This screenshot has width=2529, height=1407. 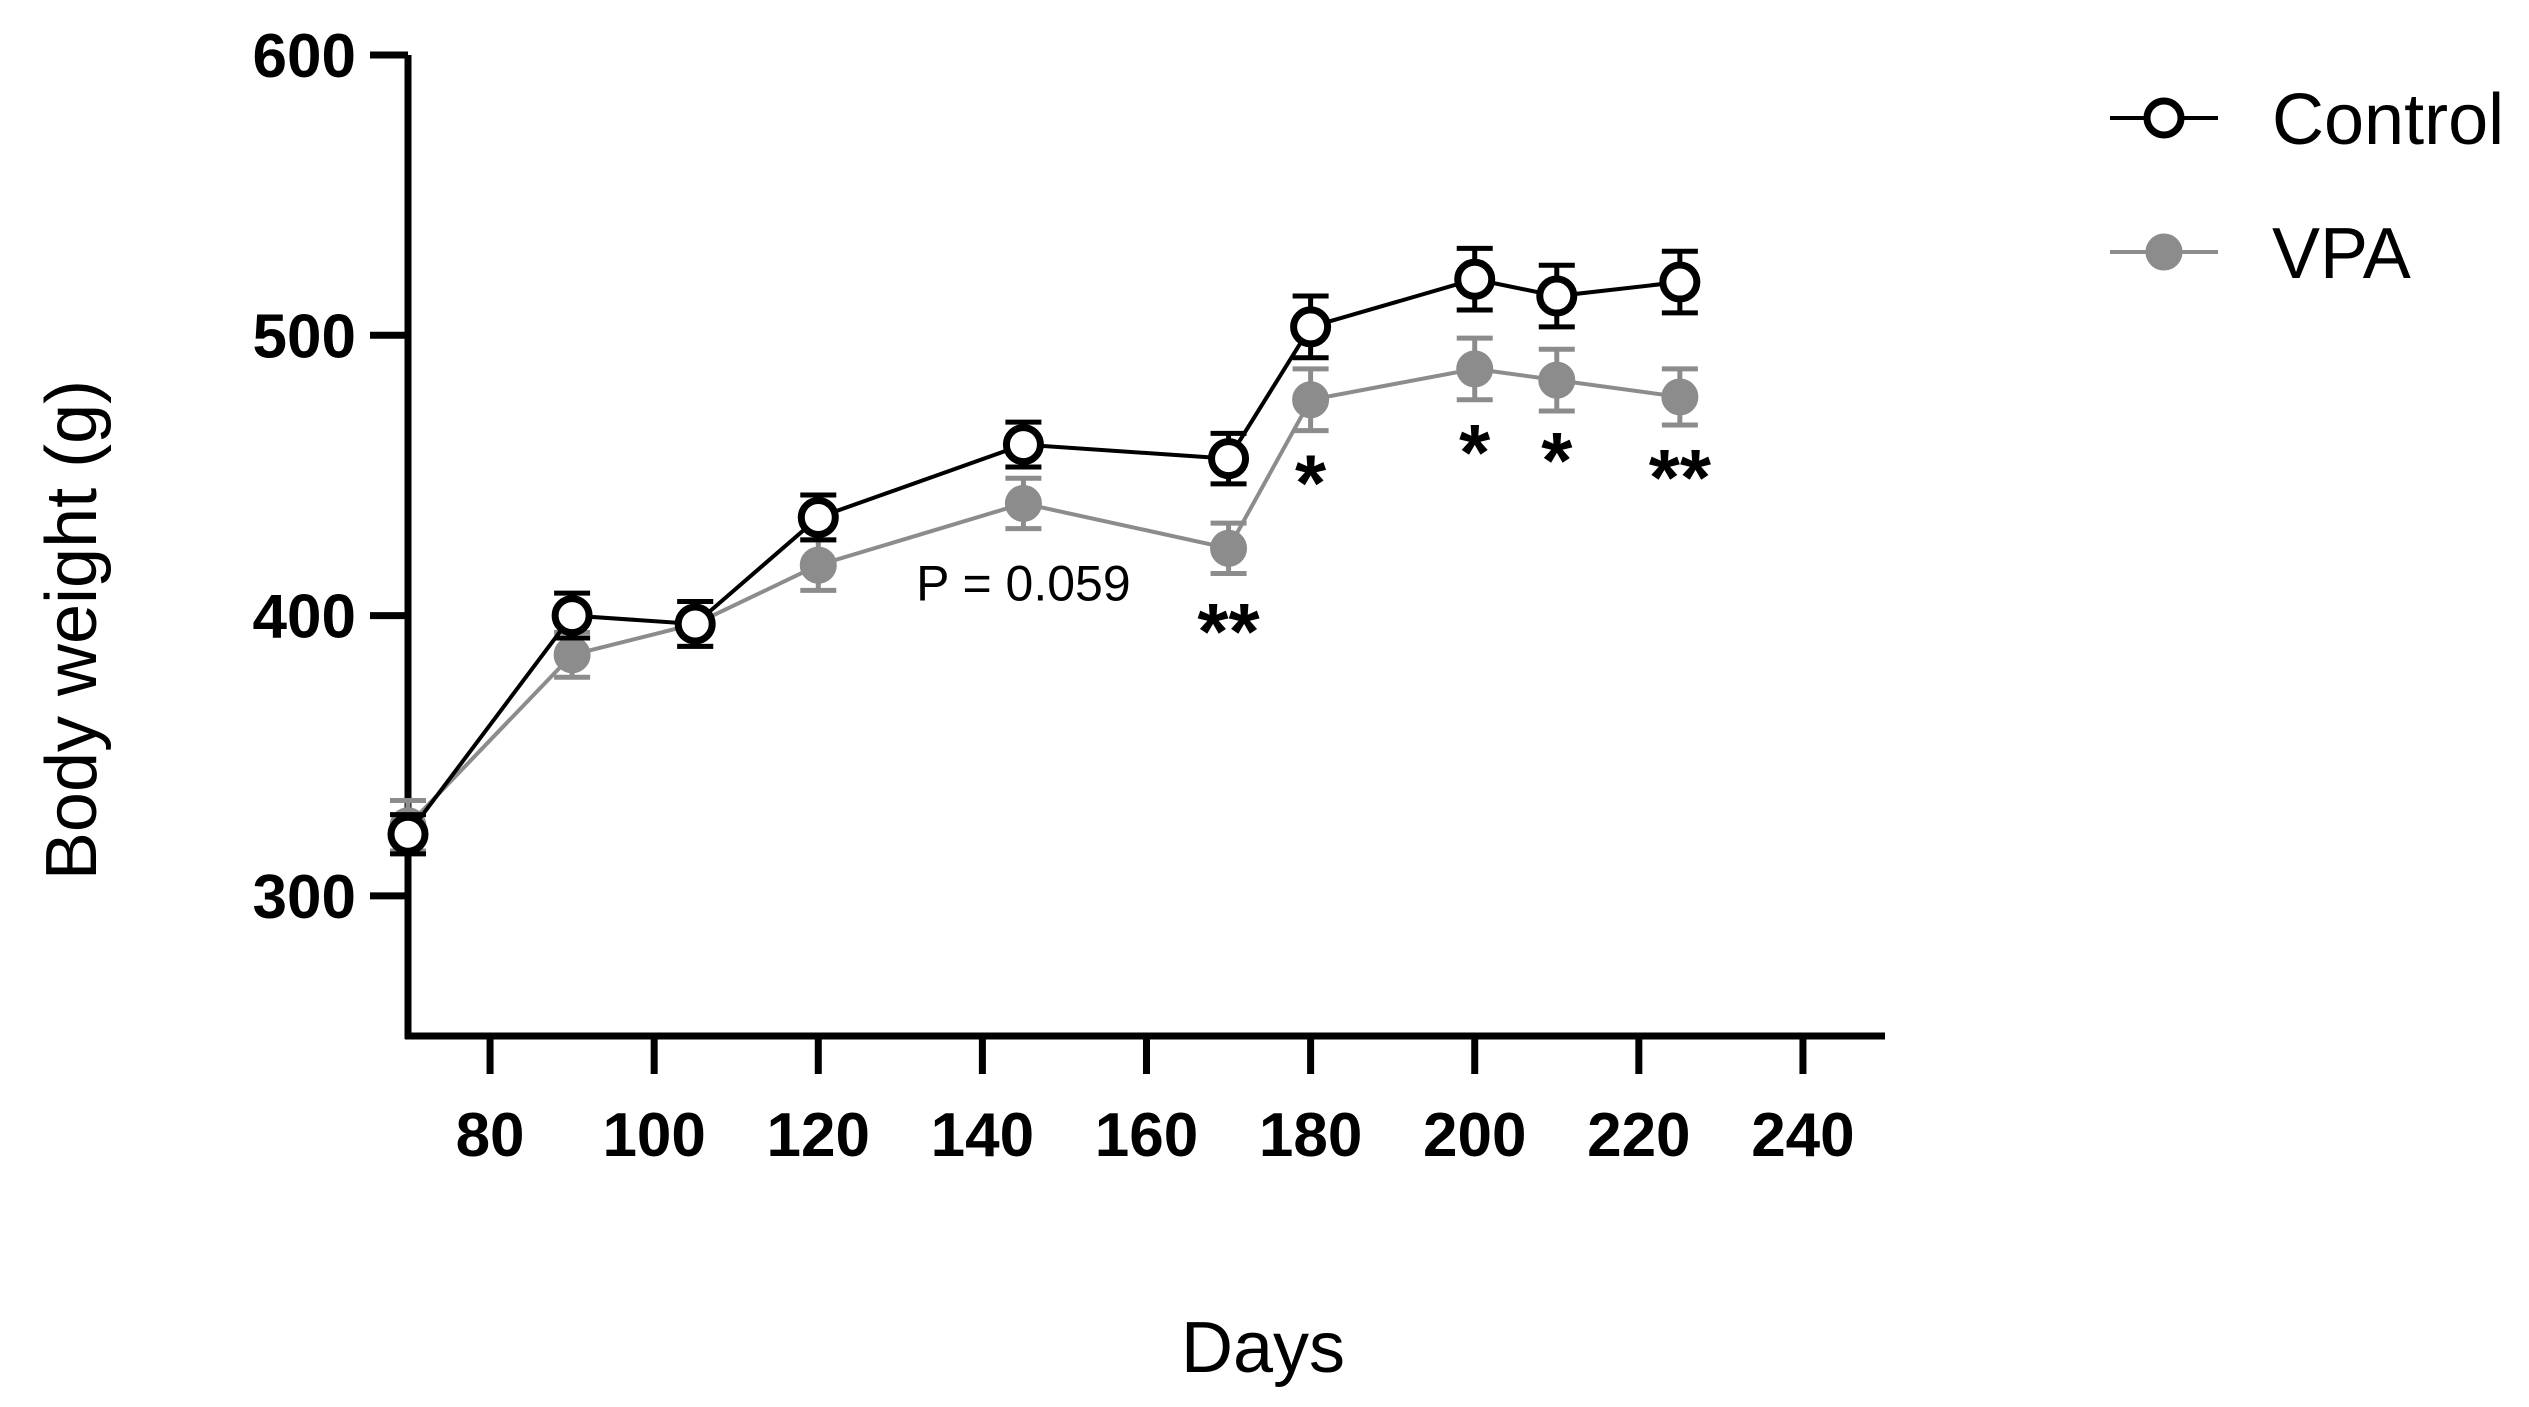 What do you see at coordinates (304, 56) in the screenshot?
I see `y-tick-label: 600` at bounding box center [304, 56].